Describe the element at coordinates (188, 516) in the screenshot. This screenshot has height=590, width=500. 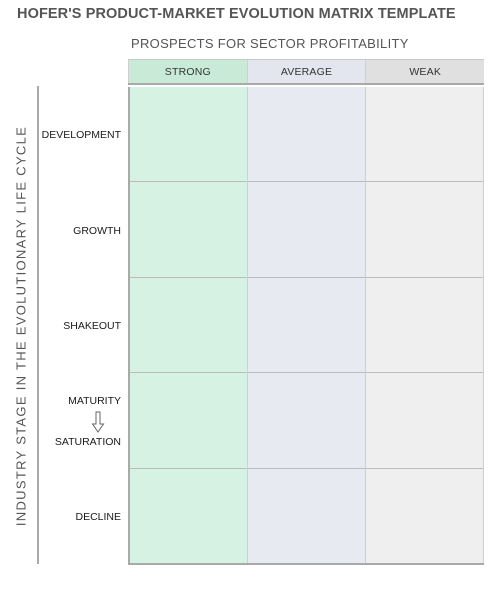
I see `matrix-cell-strong-decline` at that location.